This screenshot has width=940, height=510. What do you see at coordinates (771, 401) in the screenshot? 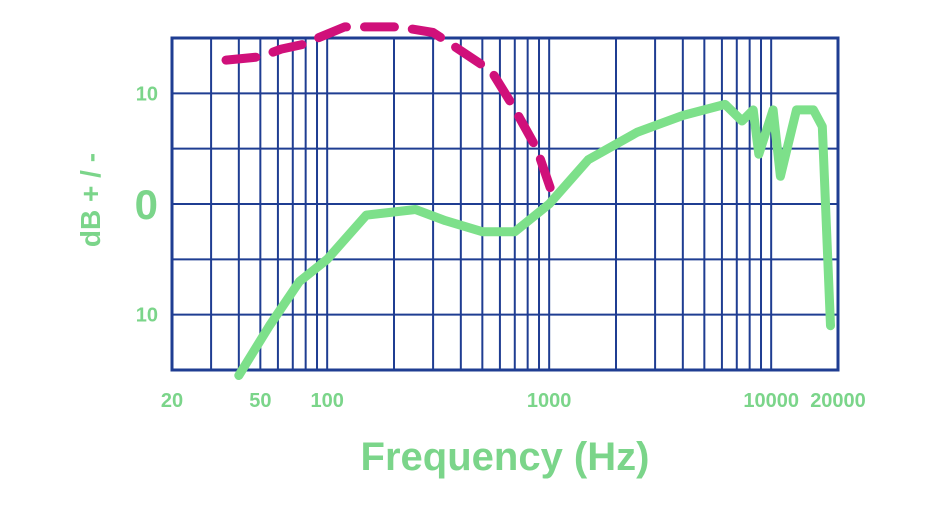
I see `x-tick-label: 10000` at bounding box center [771, 401].